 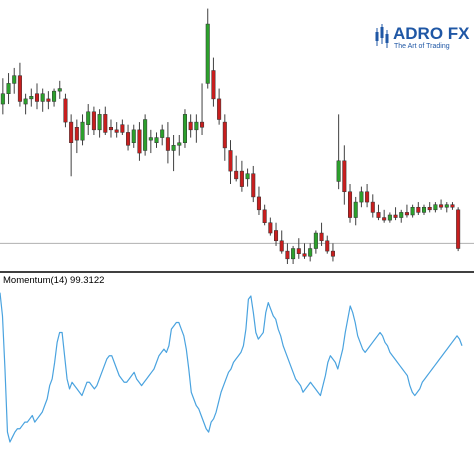 I want to click on adrofx-logo: ADRO FX The Art of Trading, so click(x=422, y=37).